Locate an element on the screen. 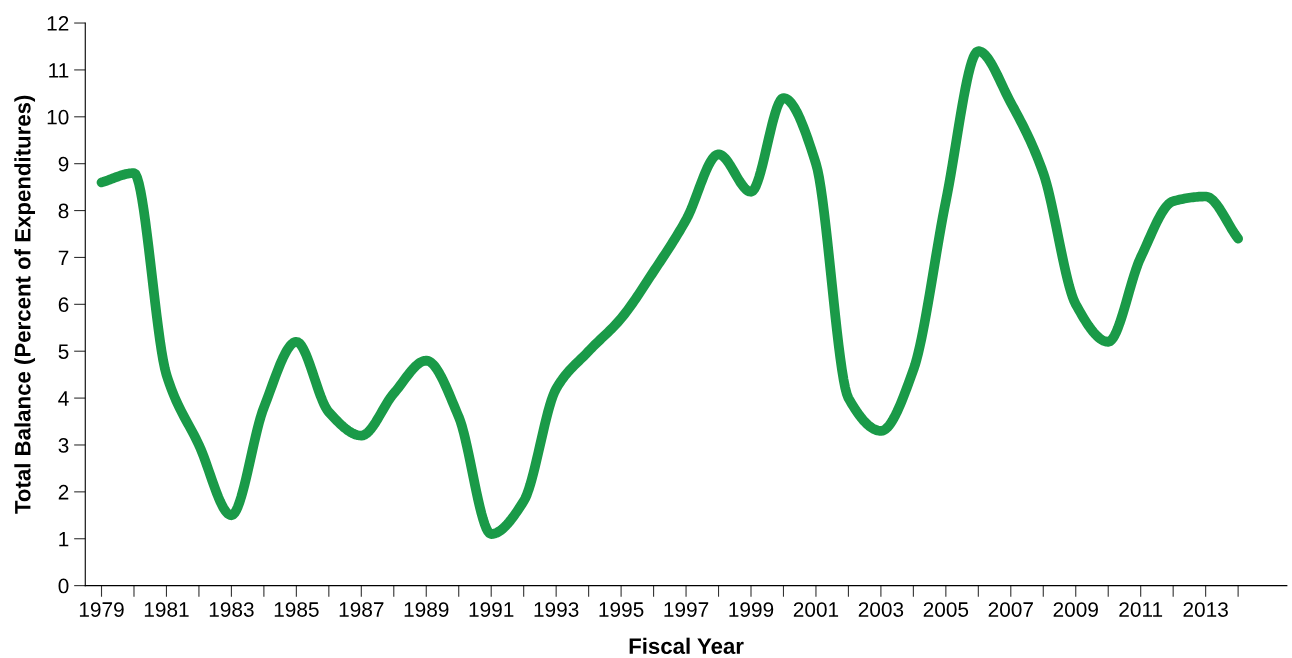 This screenshot has width=1292, height=658. y-tick-label: 9 is located at coordinates (63, 164).